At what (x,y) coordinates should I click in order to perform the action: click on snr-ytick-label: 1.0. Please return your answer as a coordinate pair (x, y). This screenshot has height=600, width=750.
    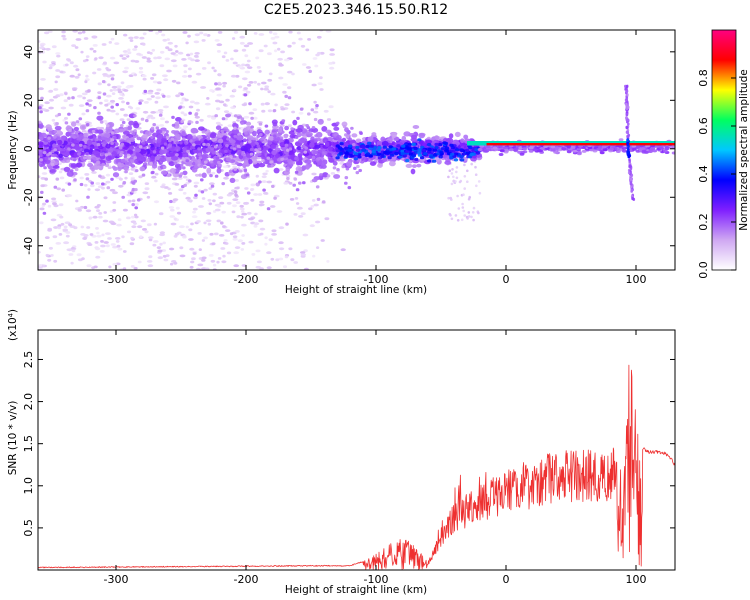
    Looking at the image, I should click on (28, 486).